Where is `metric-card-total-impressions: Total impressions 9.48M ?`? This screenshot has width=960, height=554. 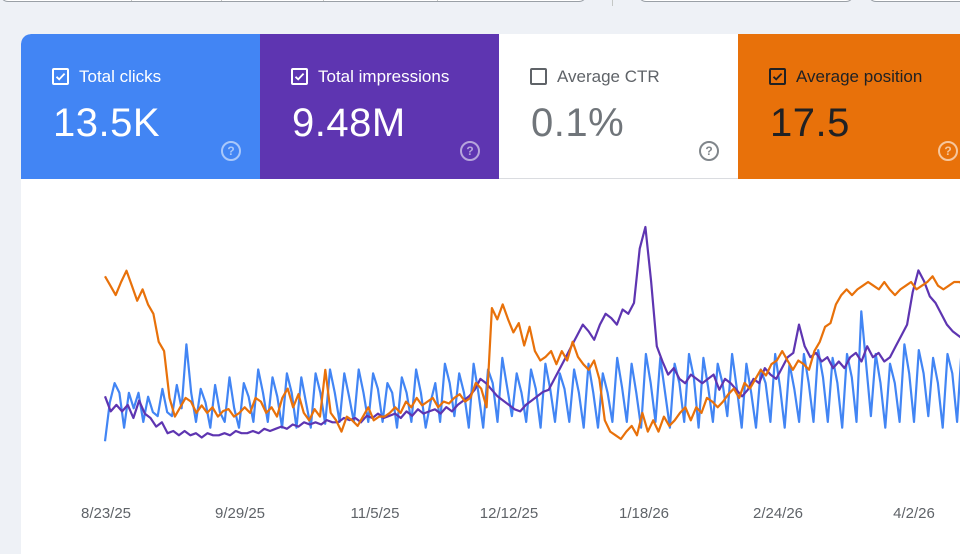
metric-card-total-impressions: Total impressions 9.48M ? is located at coordinates (379, 106).